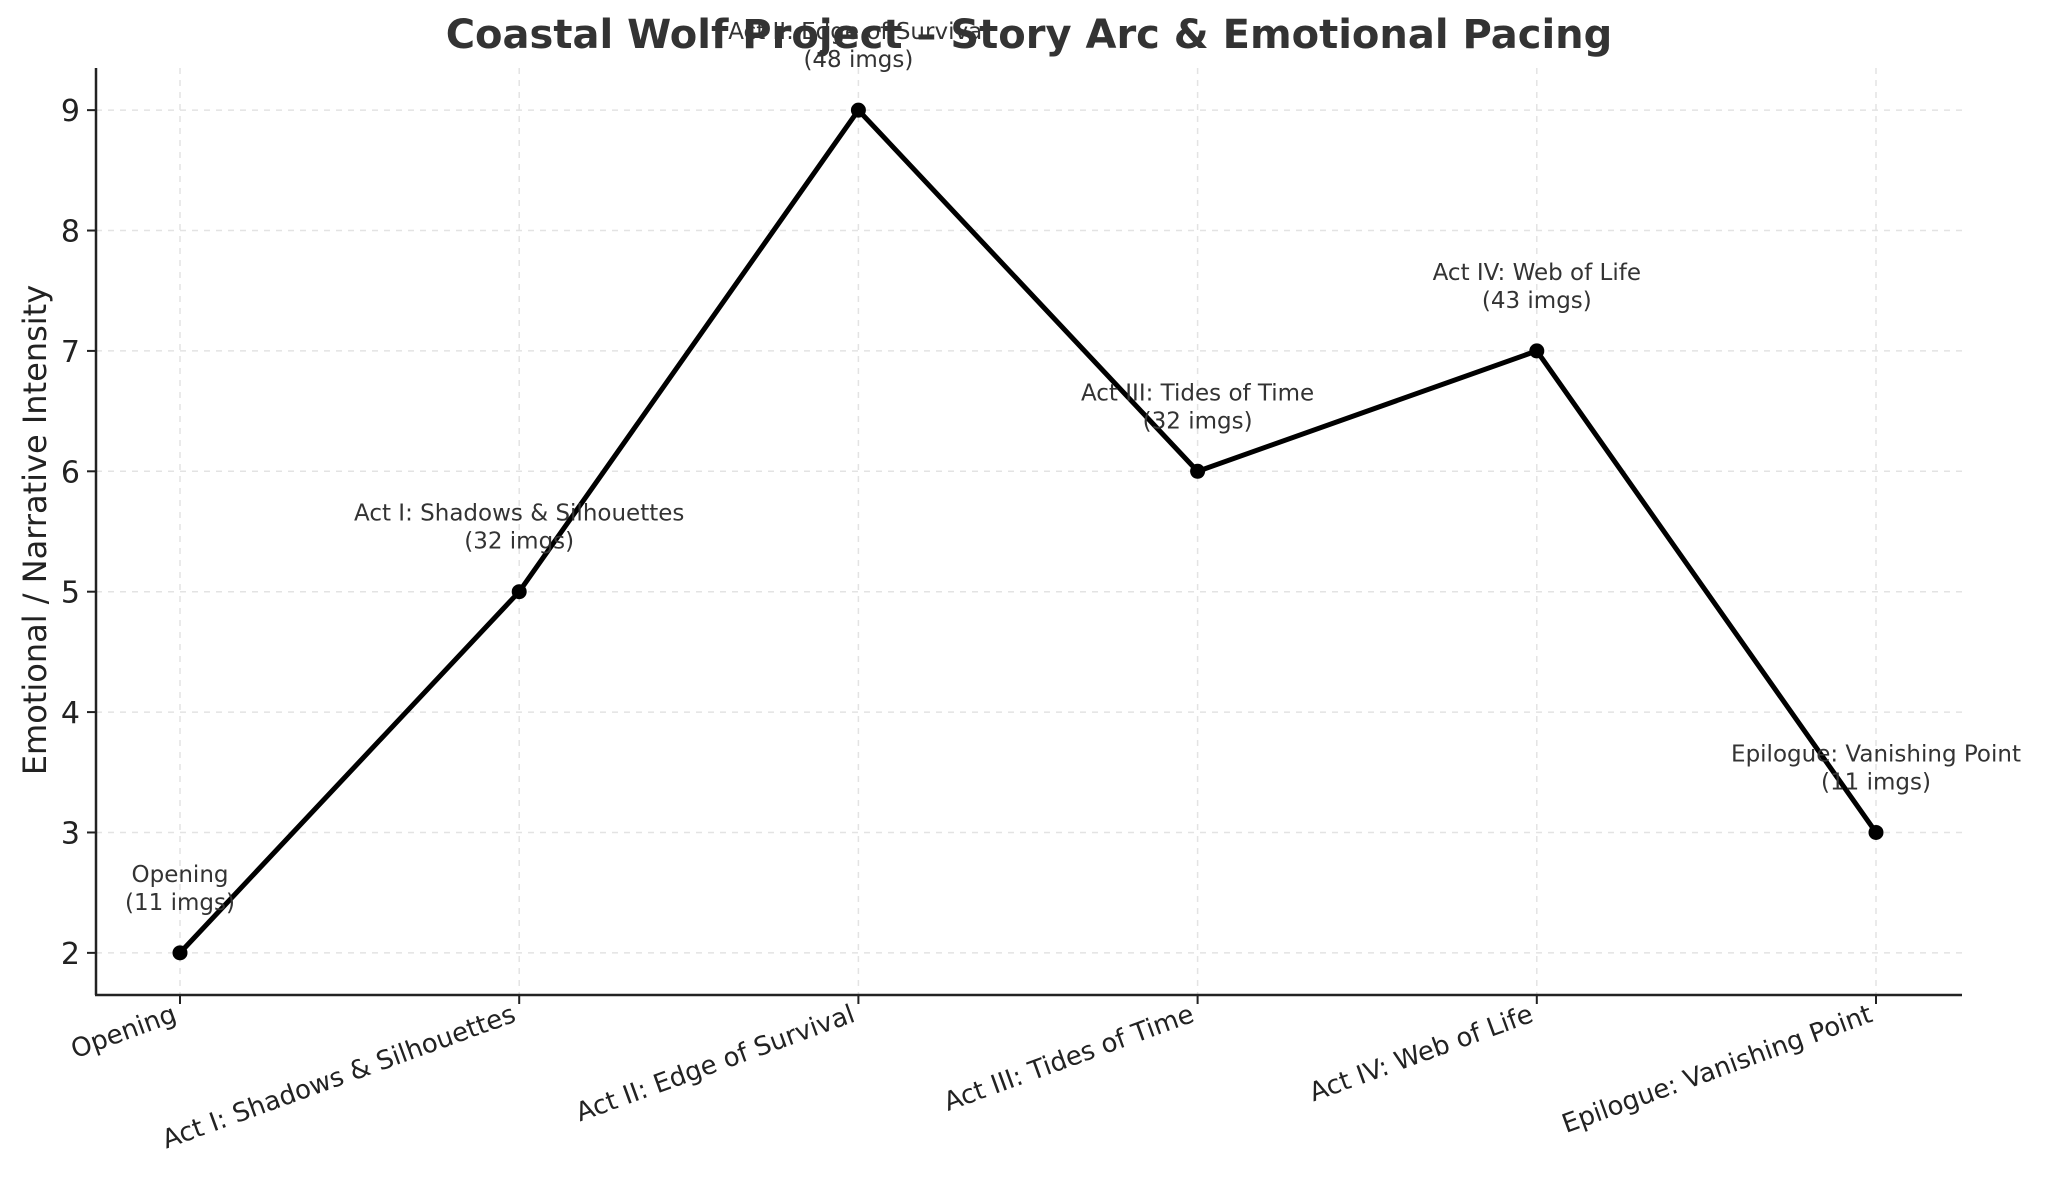  I want to click on x-tick-label: Act IV: Web of Life, so click(1422, 1053).